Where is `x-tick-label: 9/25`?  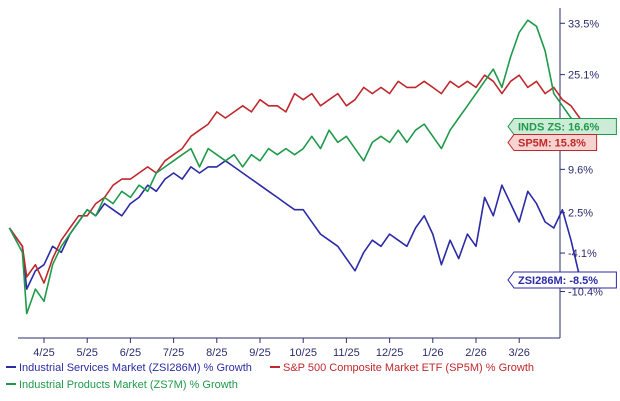 x-tick-label: 9/25 is located at coordinates (259, 353).